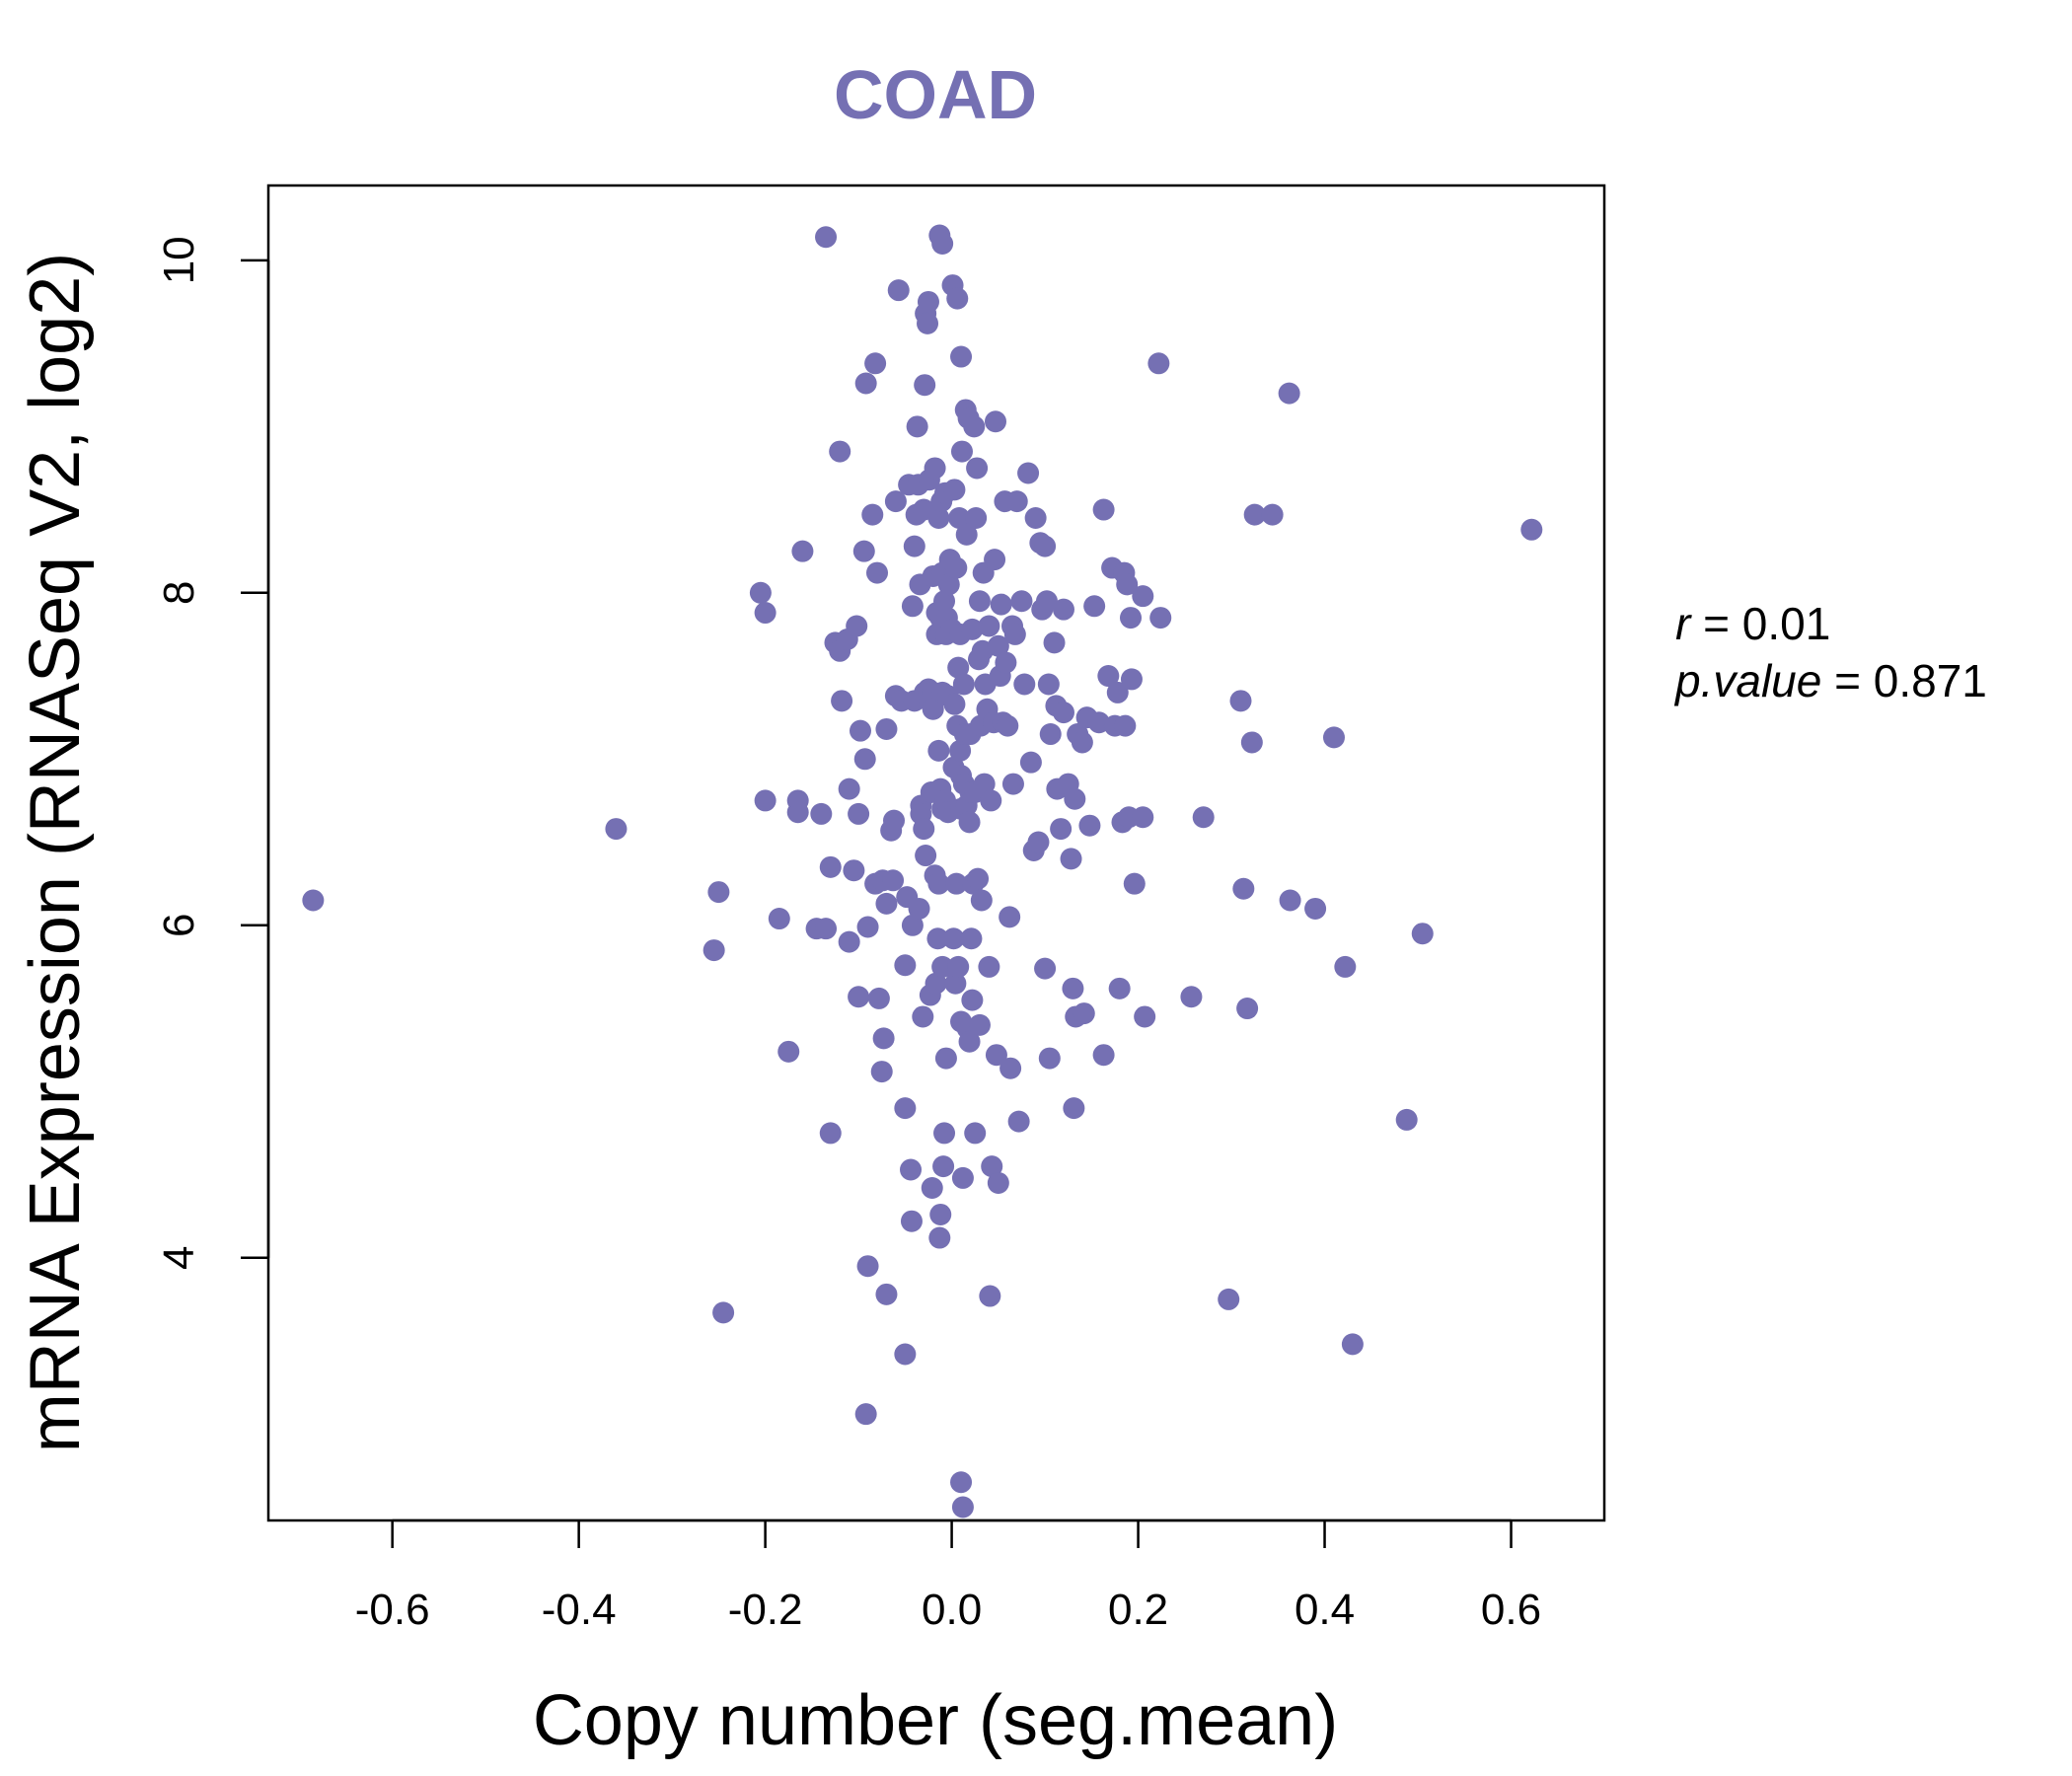 The image size is (2072, 1776). What do you see at coordinates (1747, 681) in the screenshot?
I see `p-value-label: p.value` at bounding box center [1747, 681].